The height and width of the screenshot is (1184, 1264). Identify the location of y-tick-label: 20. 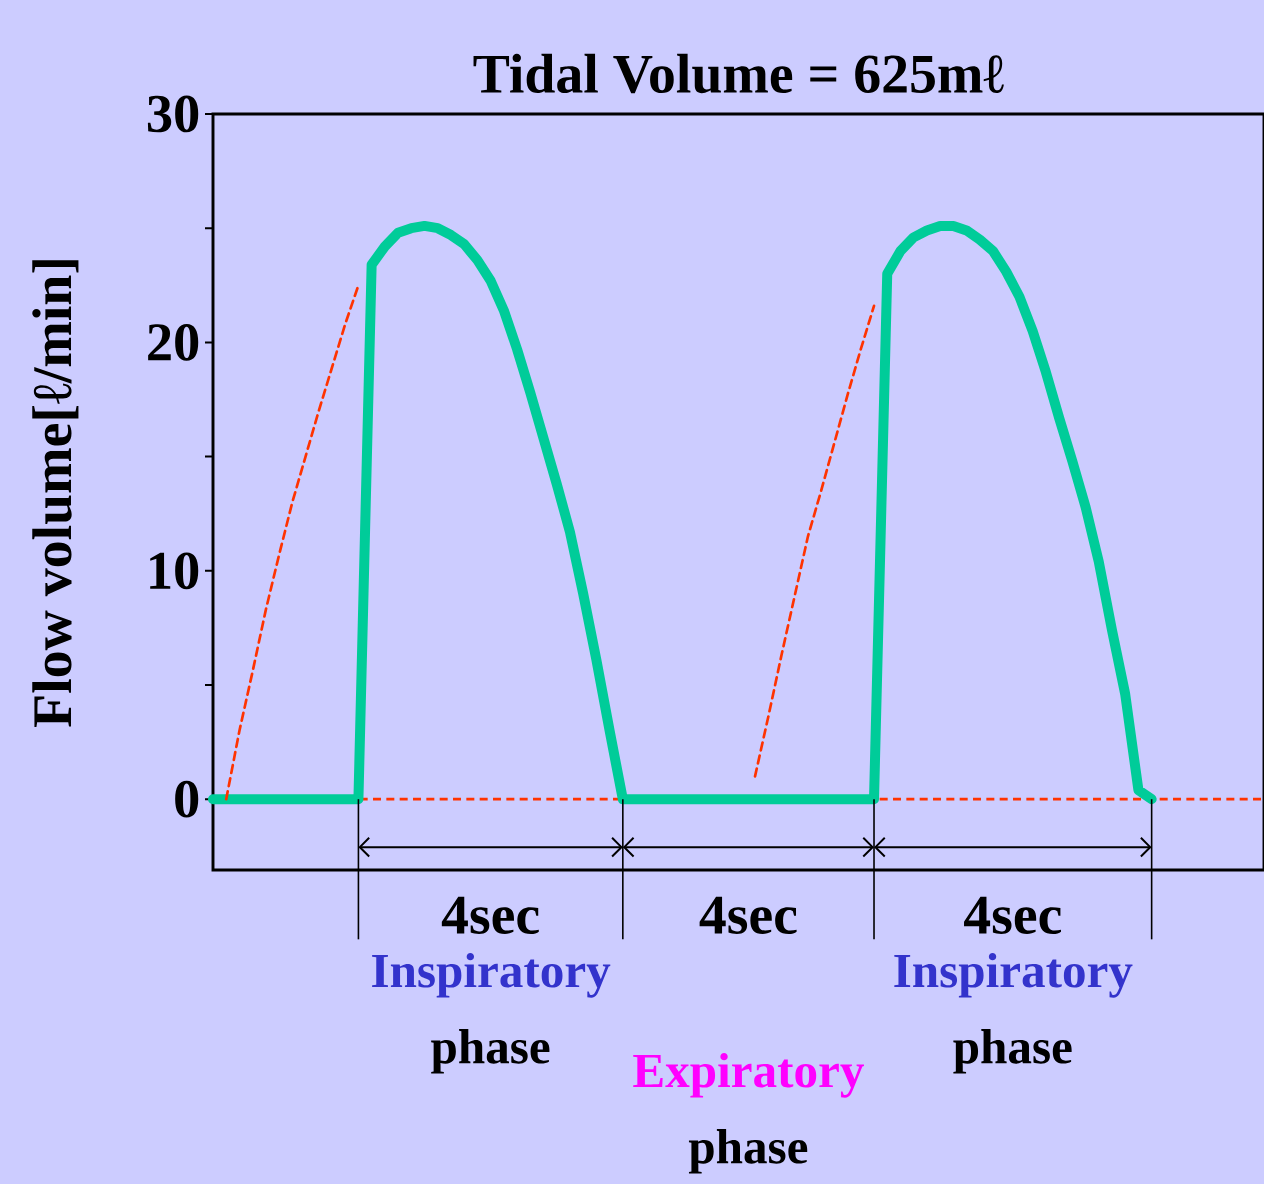
(173, 342).